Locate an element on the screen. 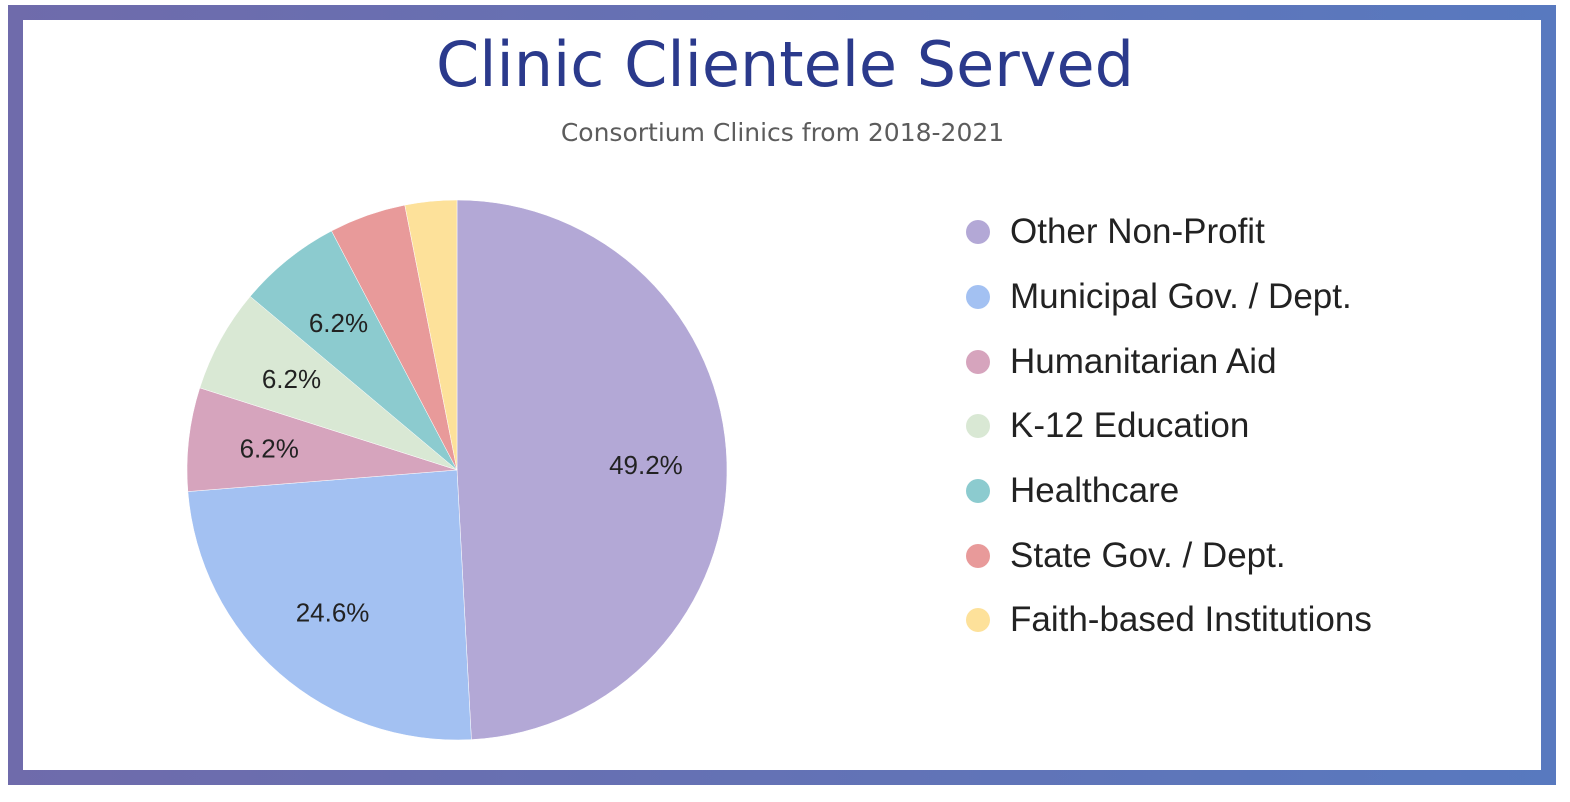  chart-subtitle: Consortium Clinics from 2018-2021 is located at coordinates (782, 132).